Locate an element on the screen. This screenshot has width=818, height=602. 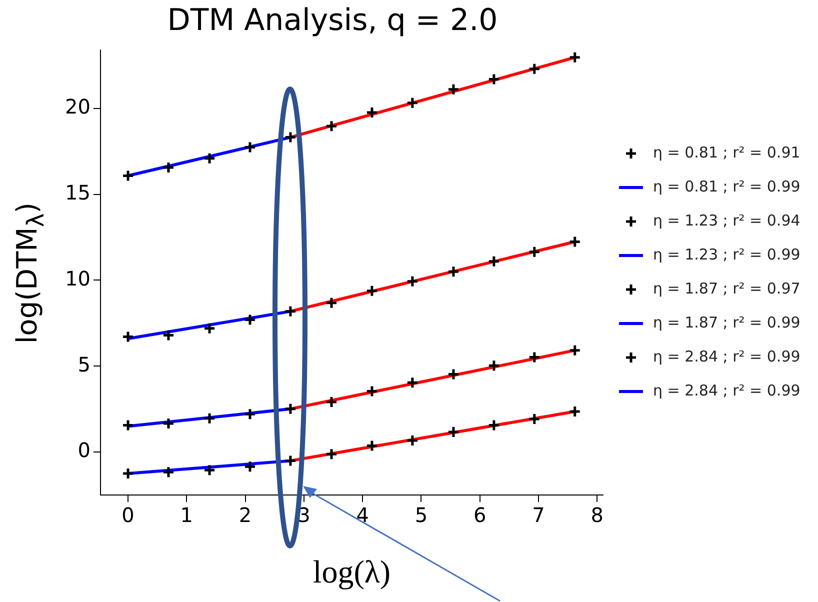
legend-label: η = 1.87 ; r² = 0.99 is located at coordinates (726, 322).